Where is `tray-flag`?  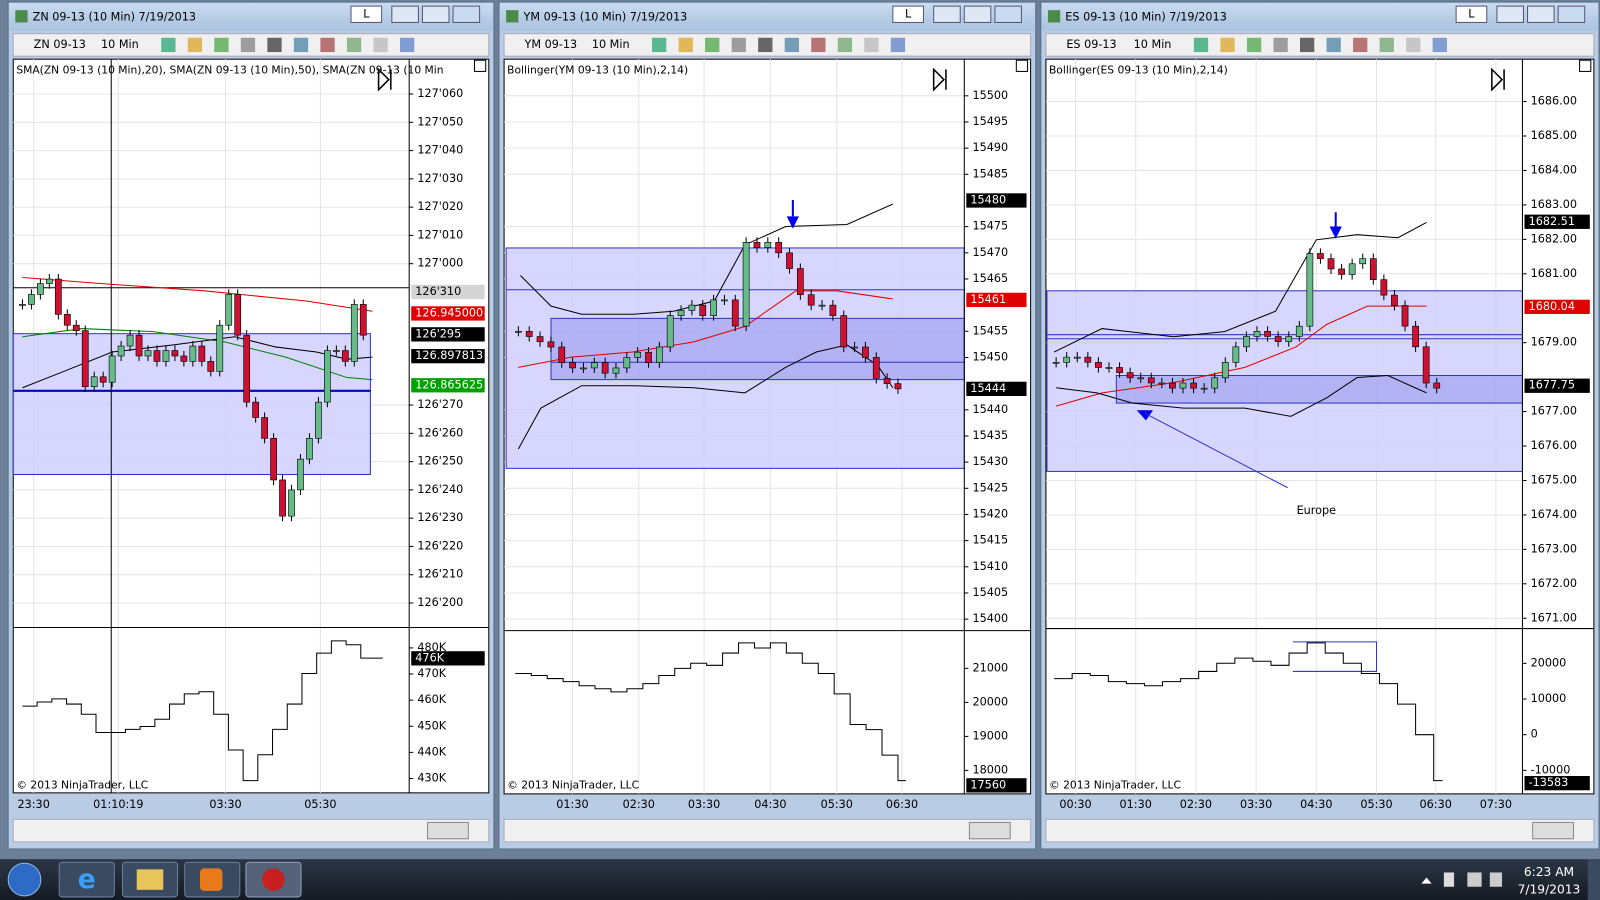
tray-flag is located at coordinates (1449, 879).